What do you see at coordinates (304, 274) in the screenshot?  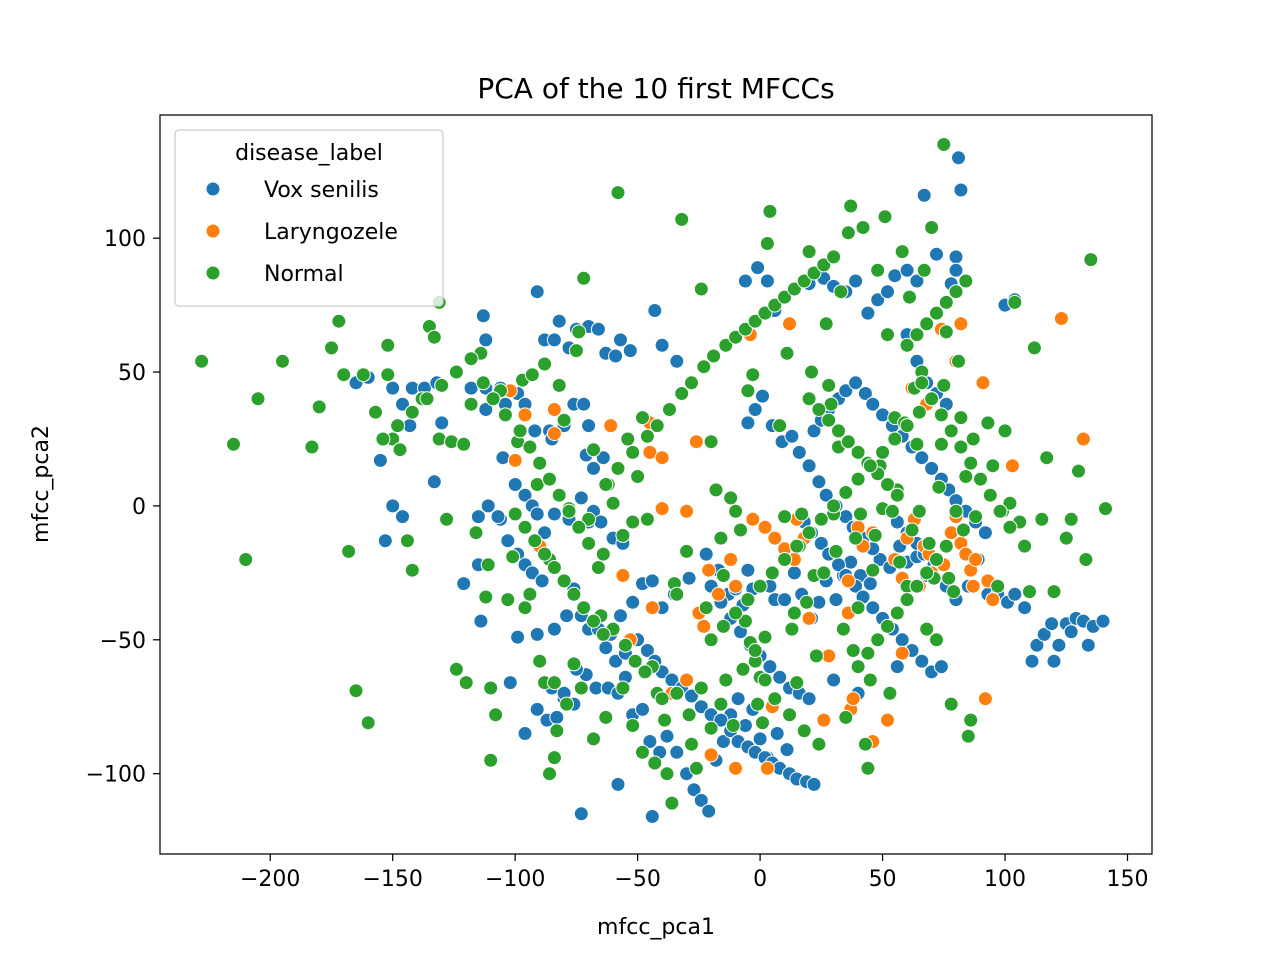 I see `legend-label: Normal` at bounding box center [304, 274].